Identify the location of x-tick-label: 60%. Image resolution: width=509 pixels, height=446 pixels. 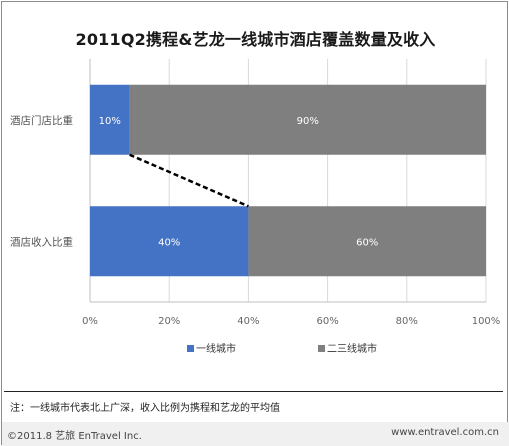
(327, 321).